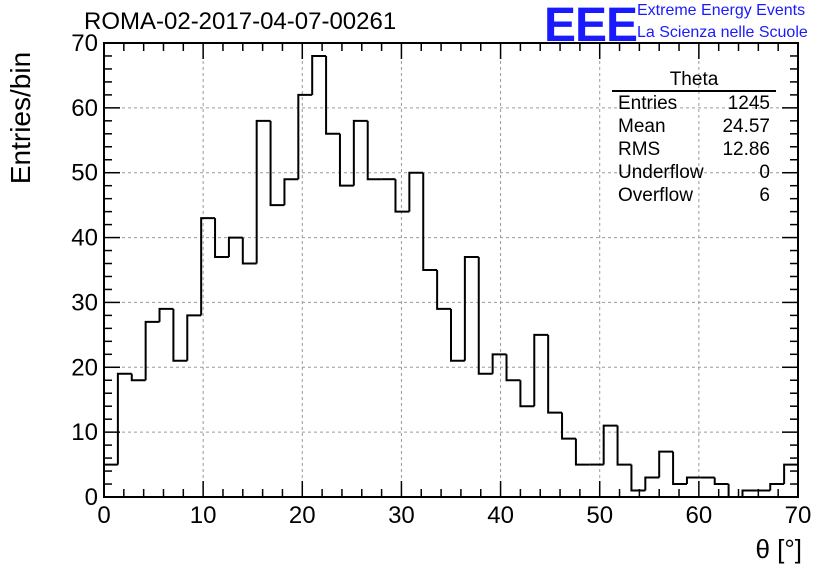 This screenshot has height=572, width=836. Describe the element at coordinates (84, 302) in the screenshot. I see `y-tick-label: 30` at that location.